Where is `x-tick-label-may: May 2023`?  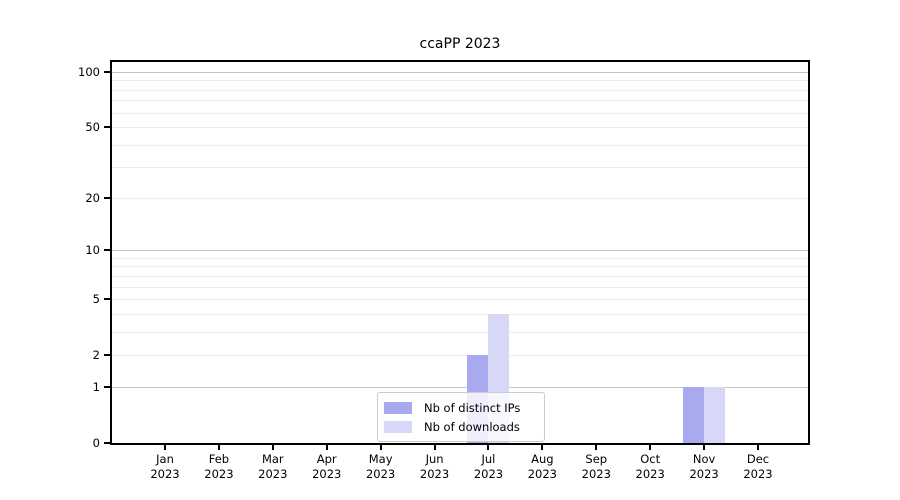 x-tick-label-may: May 2023 is located at coordinates (381, 467).